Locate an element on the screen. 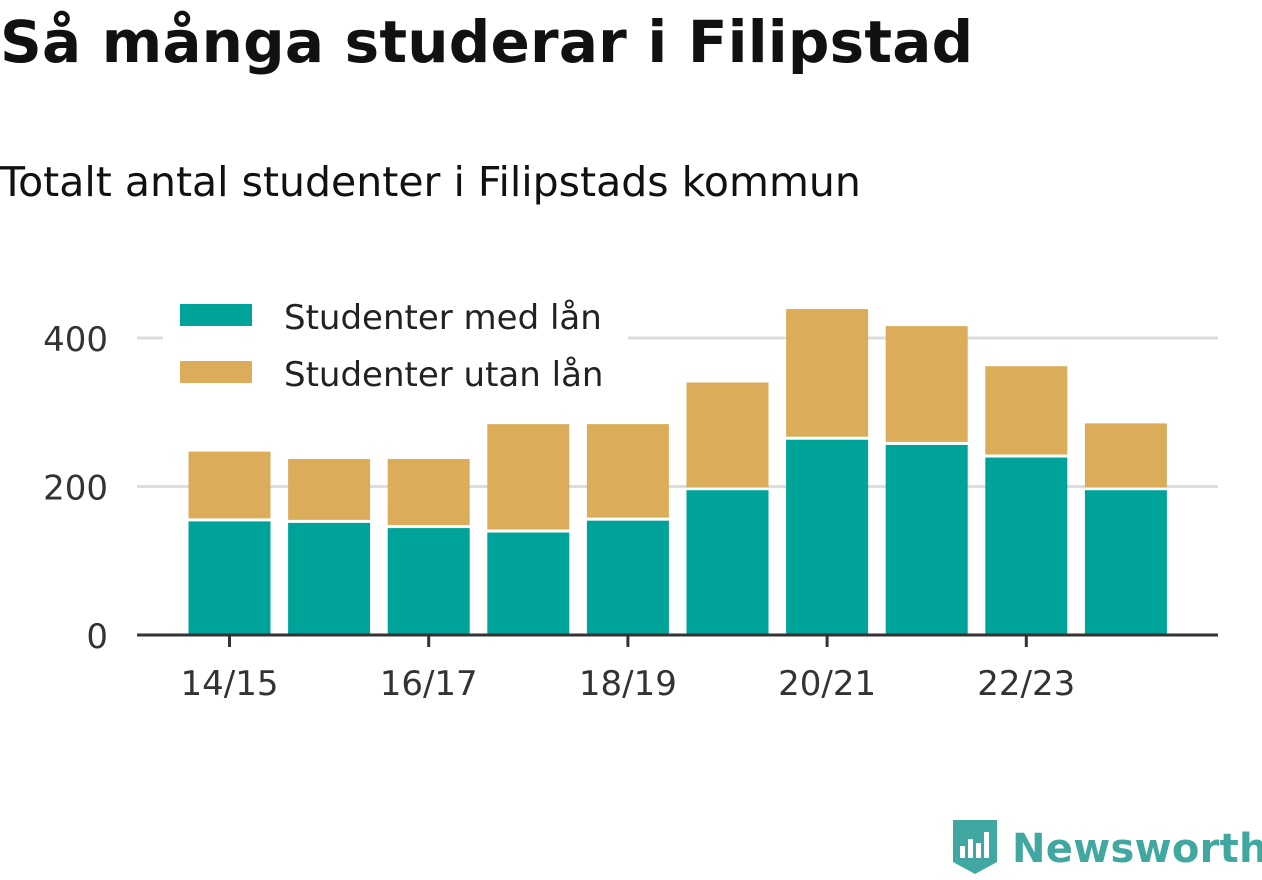 The height and width of the screenshot is (880, 1262). legend: Studenter med lån Studenter utan lån is located at coordinates (395, 348).